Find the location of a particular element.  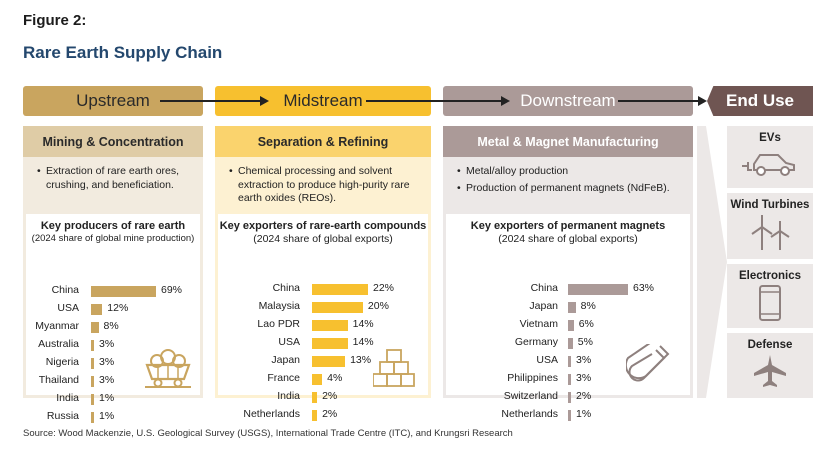

downstream-bullet: Metal/alloy production is located at coordinates (570, 172).